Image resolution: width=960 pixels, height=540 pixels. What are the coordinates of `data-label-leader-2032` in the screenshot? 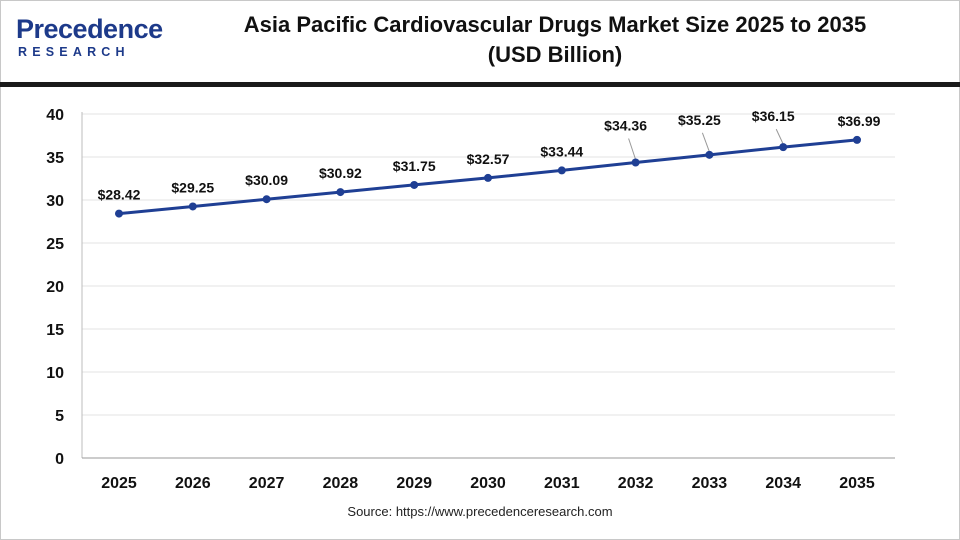 It's located at (632, 149).